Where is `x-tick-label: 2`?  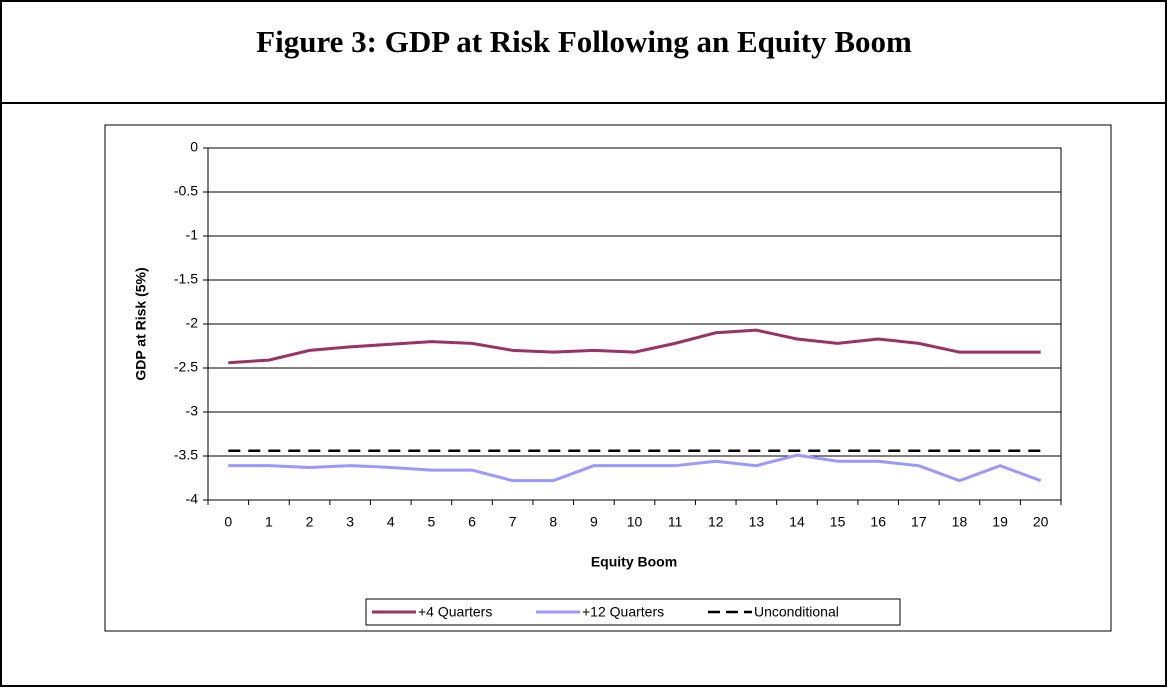
x-tick-label: 2 is located at coordinates (310, 522).